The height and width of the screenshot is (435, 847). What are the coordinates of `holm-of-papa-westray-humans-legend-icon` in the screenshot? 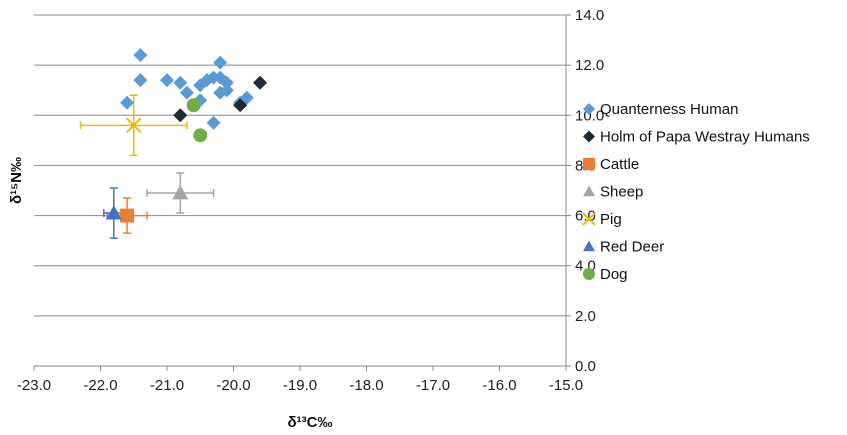 It's located at (589, 136).